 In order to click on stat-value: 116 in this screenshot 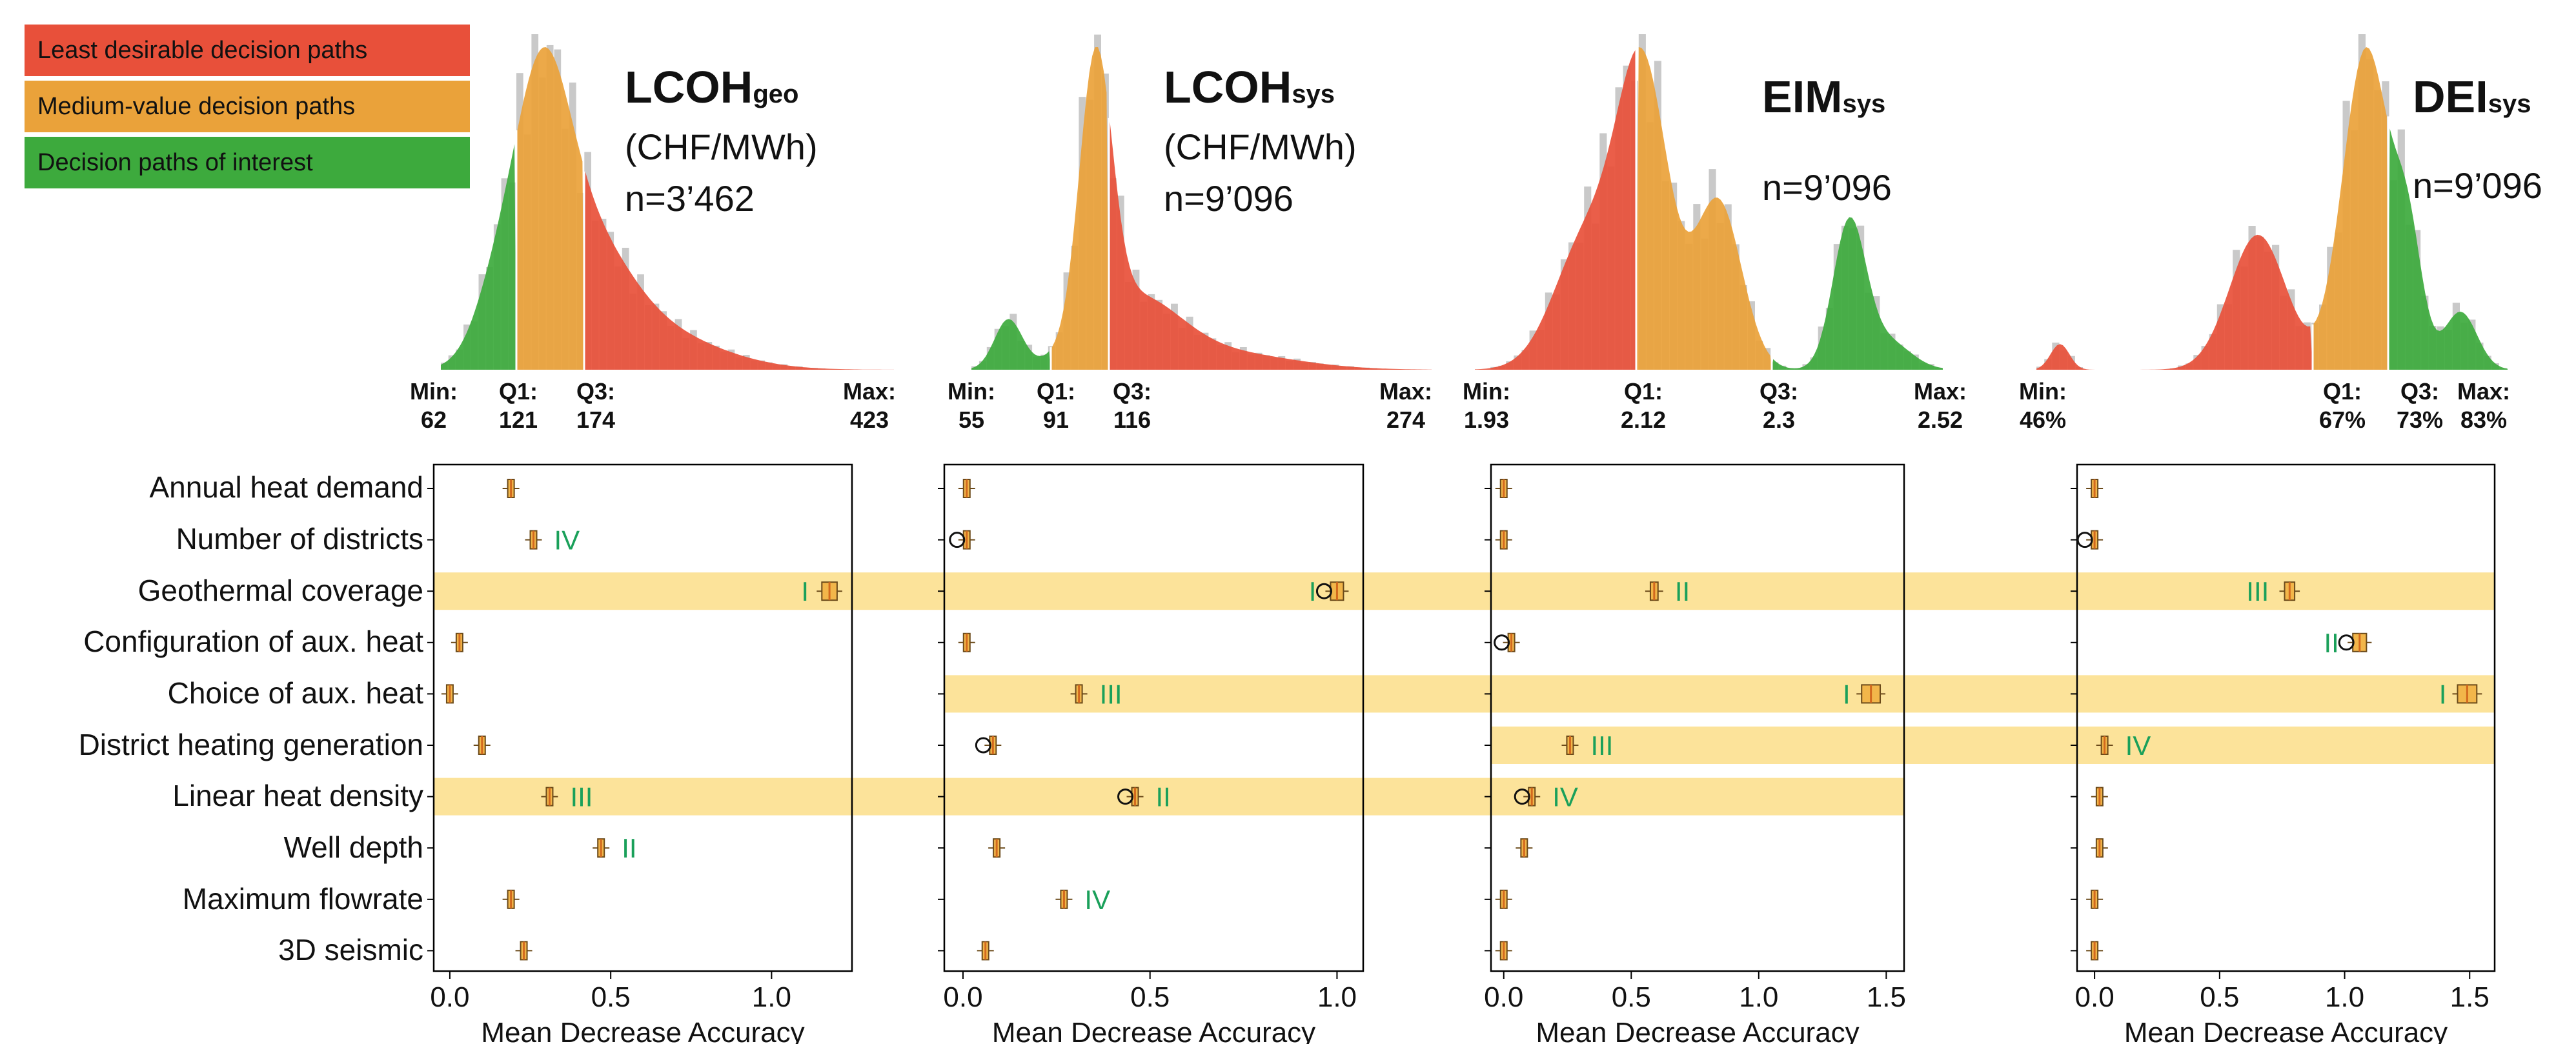, I will do `click(1132, 420)`.